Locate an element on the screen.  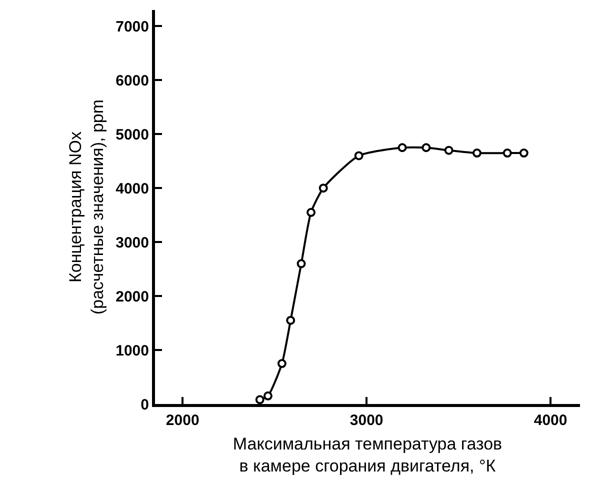
y-tick-label: 1000 is located at coordinates (132, 351).